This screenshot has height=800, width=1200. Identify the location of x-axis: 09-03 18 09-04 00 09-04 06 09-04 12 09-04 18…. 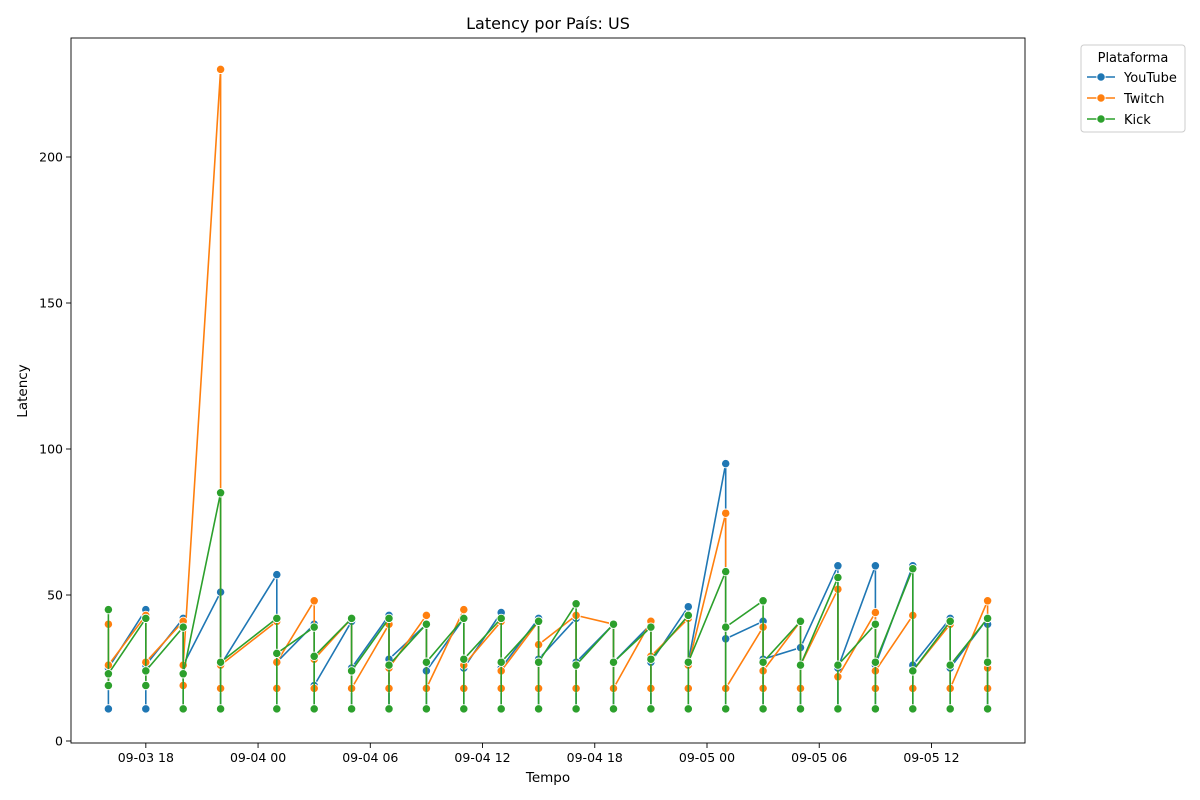
(539, 754).